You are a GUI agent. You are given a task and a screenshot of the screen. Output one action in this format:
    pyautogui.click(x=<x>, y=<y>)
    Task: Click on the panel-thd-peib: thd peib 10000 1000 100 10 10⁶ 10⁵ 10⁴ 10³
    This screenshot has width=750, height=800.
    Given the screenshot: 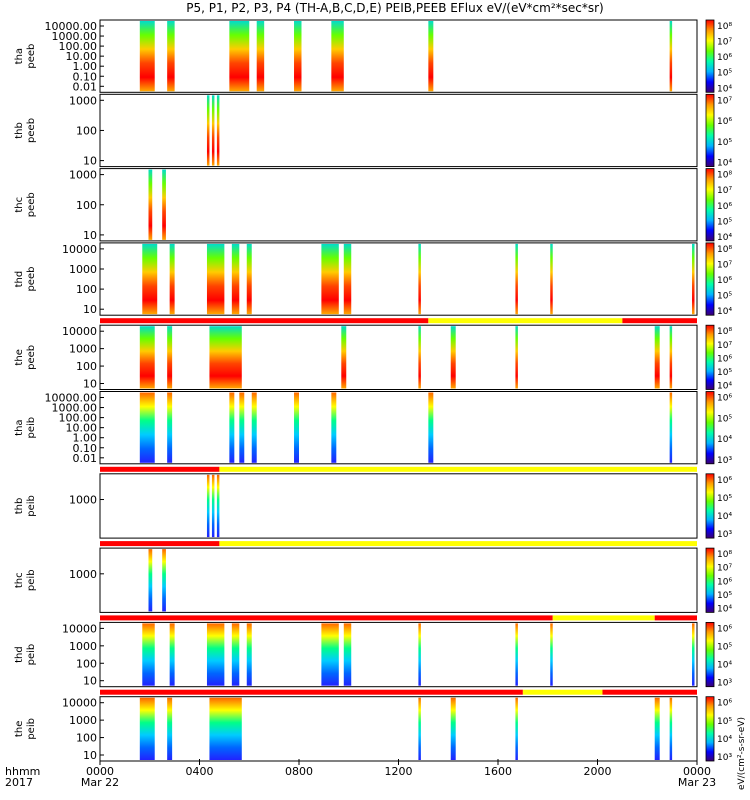 What is the action you would take?
    pyautogui.click(x=373, y=652)
    